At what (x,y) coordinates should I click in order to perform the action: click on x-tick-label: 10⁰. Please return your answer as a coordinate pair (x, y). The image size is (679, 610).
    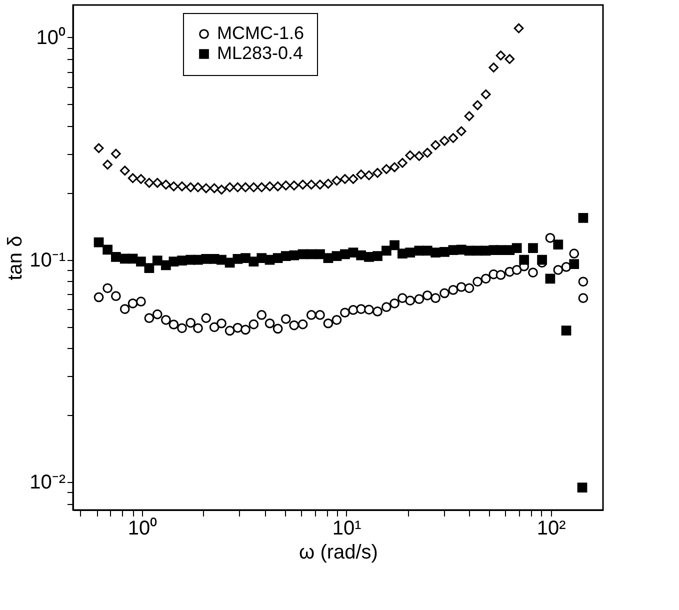
    Looking at the image, I should click on (143, 528).